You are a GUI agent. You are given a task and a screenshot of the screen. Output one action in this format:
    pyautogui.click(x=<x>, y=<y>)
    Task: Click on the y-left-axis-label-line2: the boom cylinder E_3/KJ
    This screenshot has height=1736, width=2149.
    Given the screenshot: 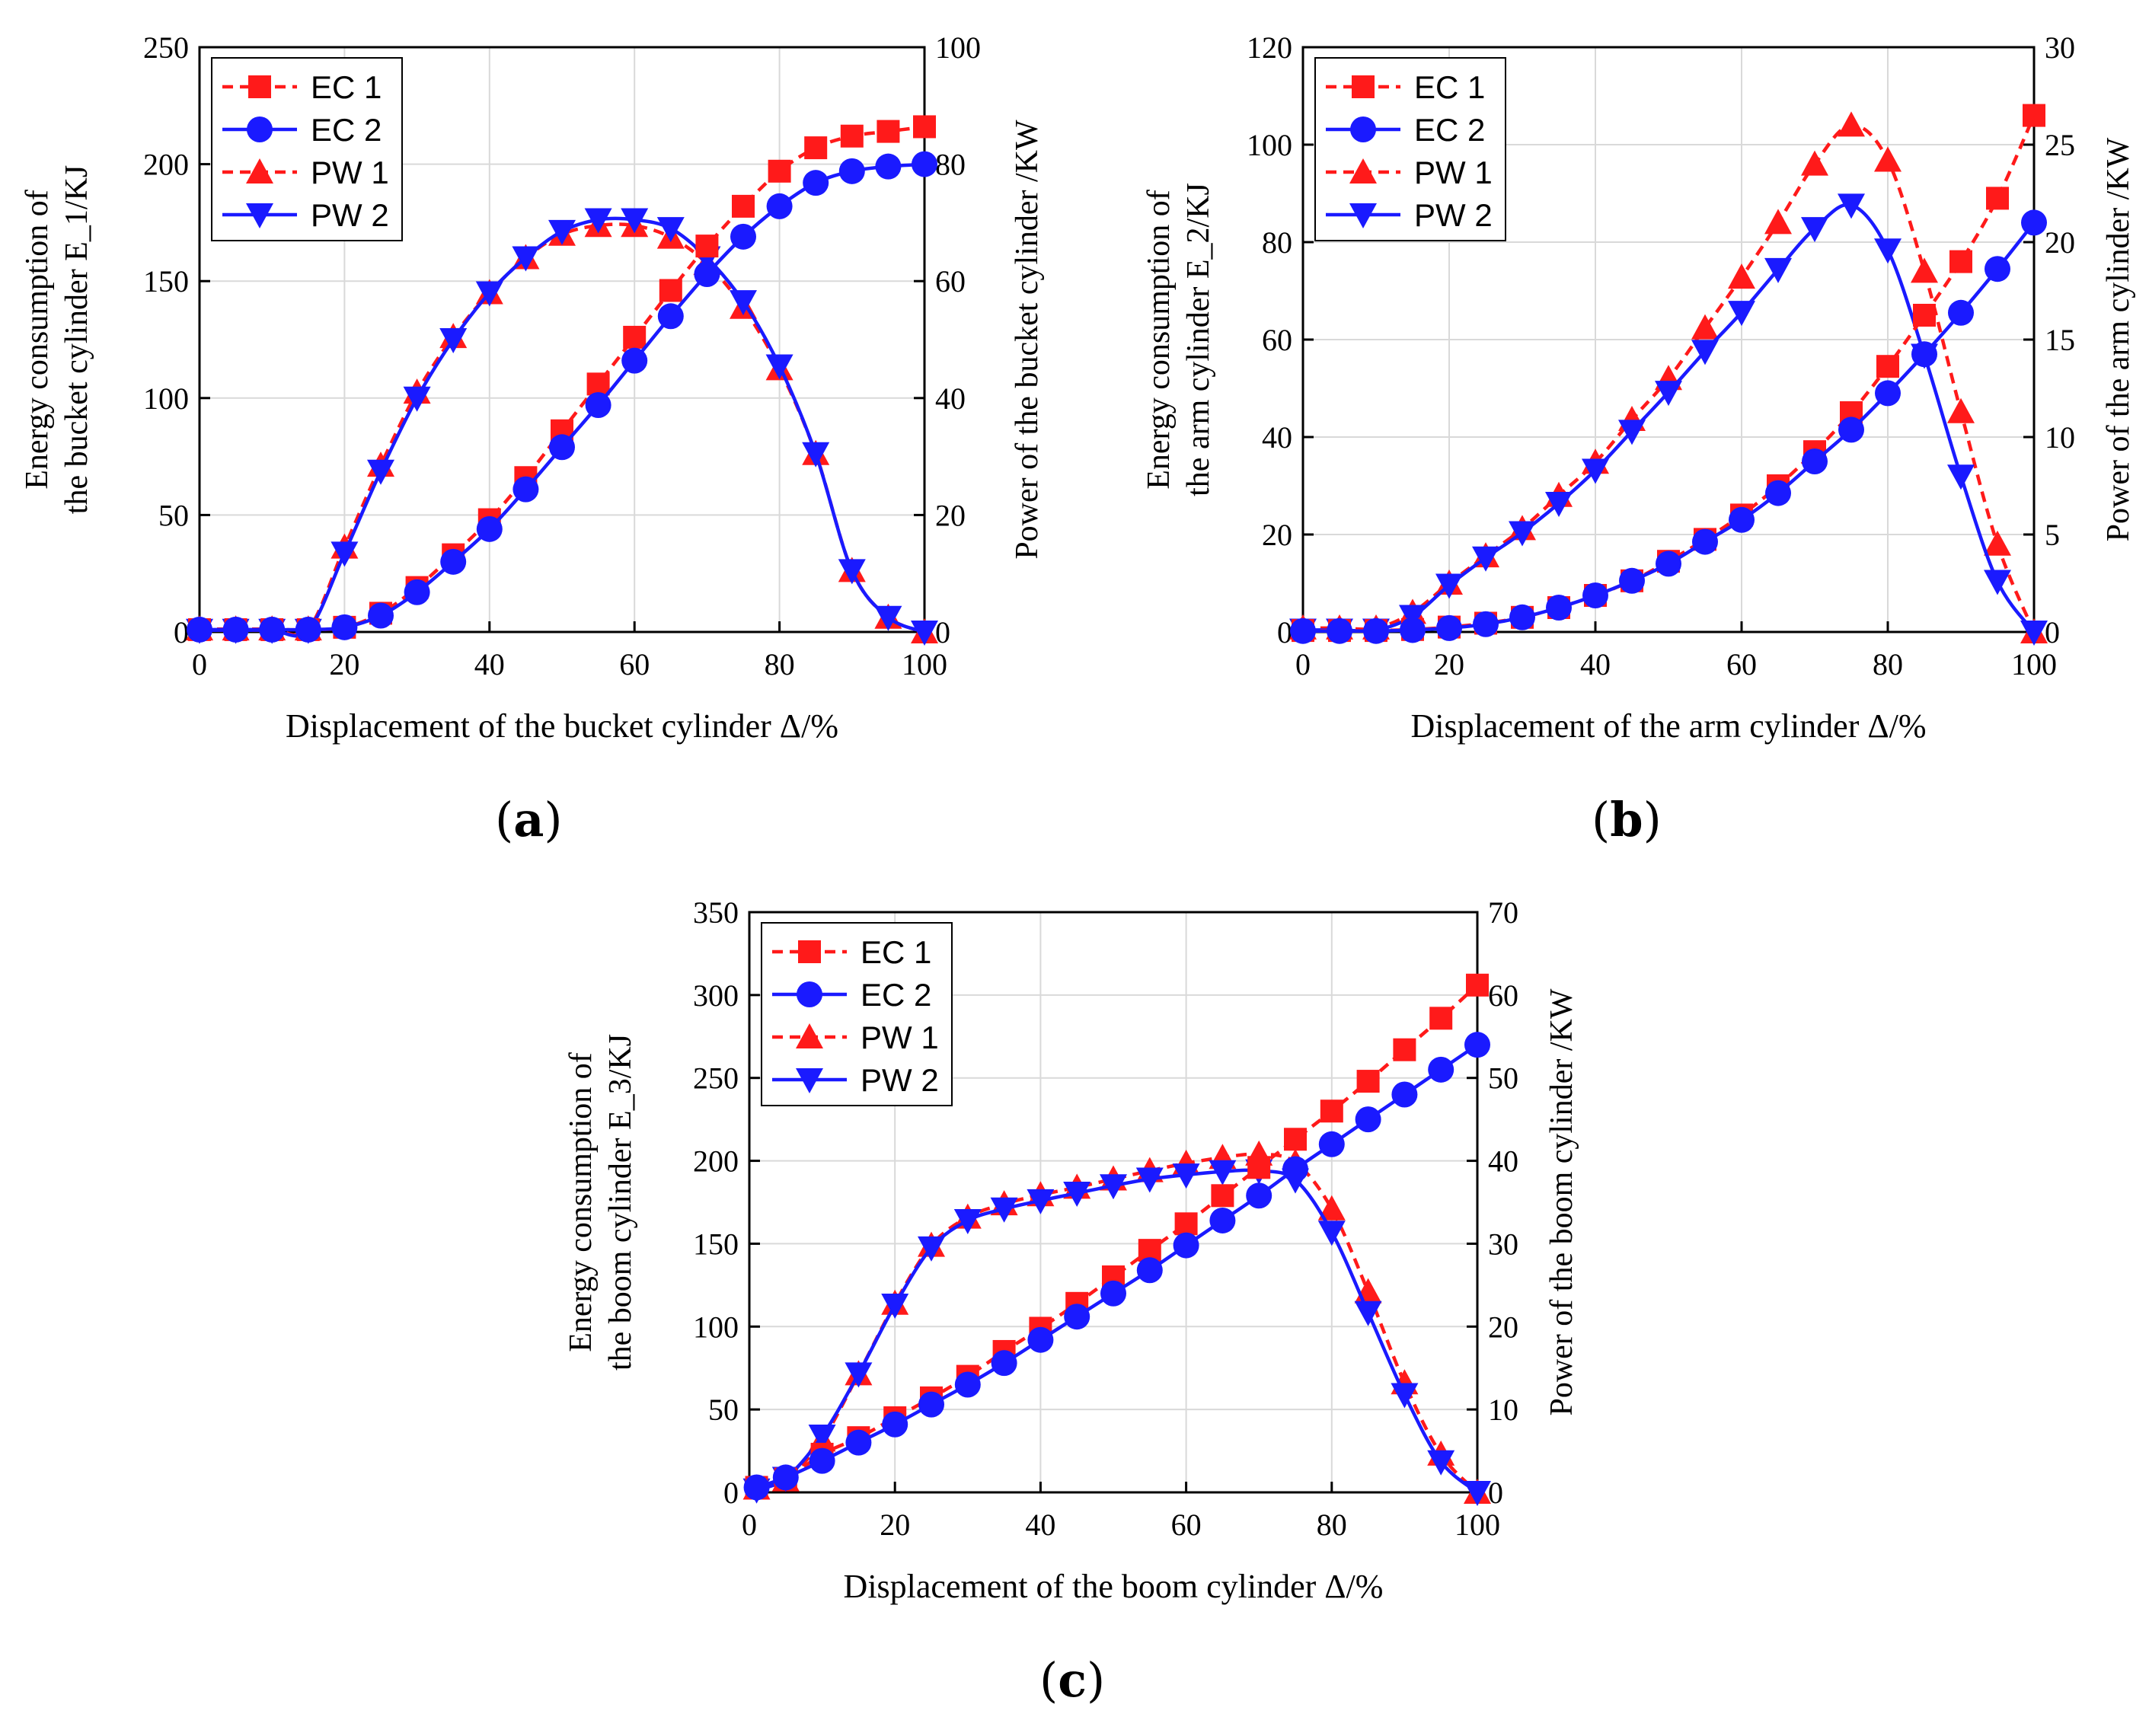 What is the action you would take?
    pyautogui.click(x=620, y=1202)
    